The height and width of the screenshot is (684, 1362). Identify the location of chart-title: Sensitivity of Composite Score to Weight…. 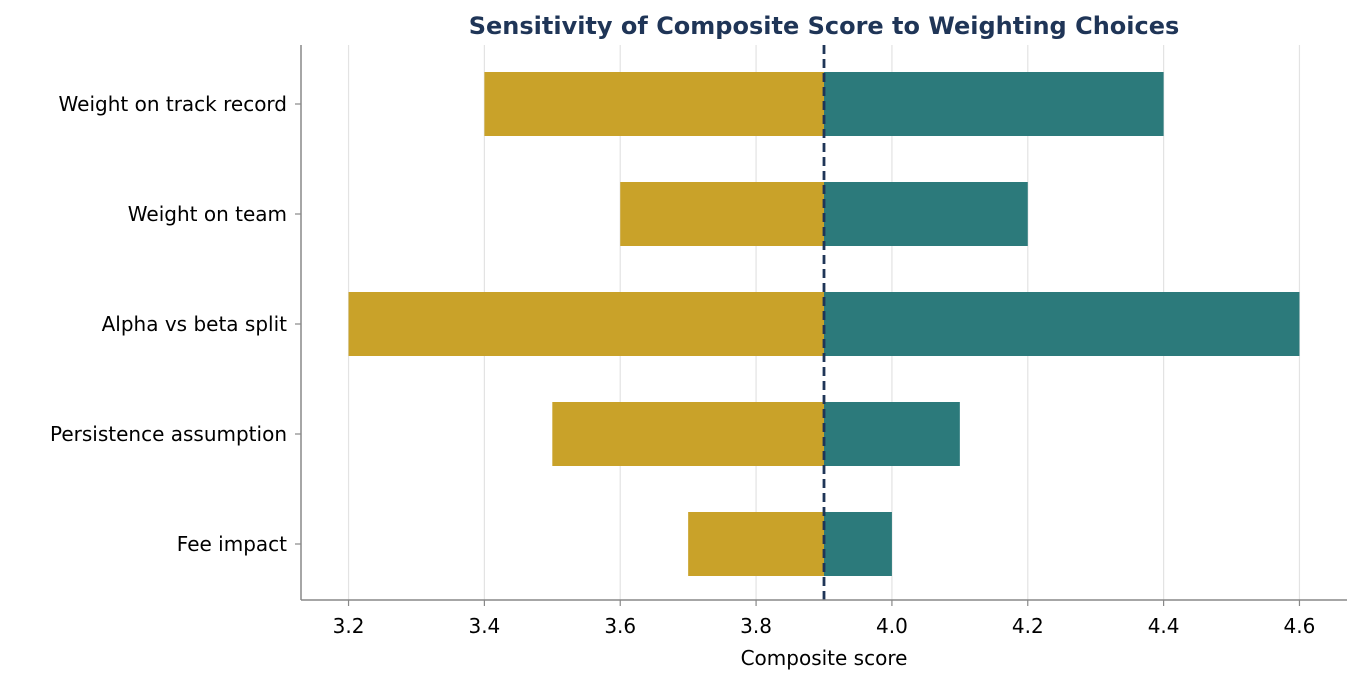
(824, 26).